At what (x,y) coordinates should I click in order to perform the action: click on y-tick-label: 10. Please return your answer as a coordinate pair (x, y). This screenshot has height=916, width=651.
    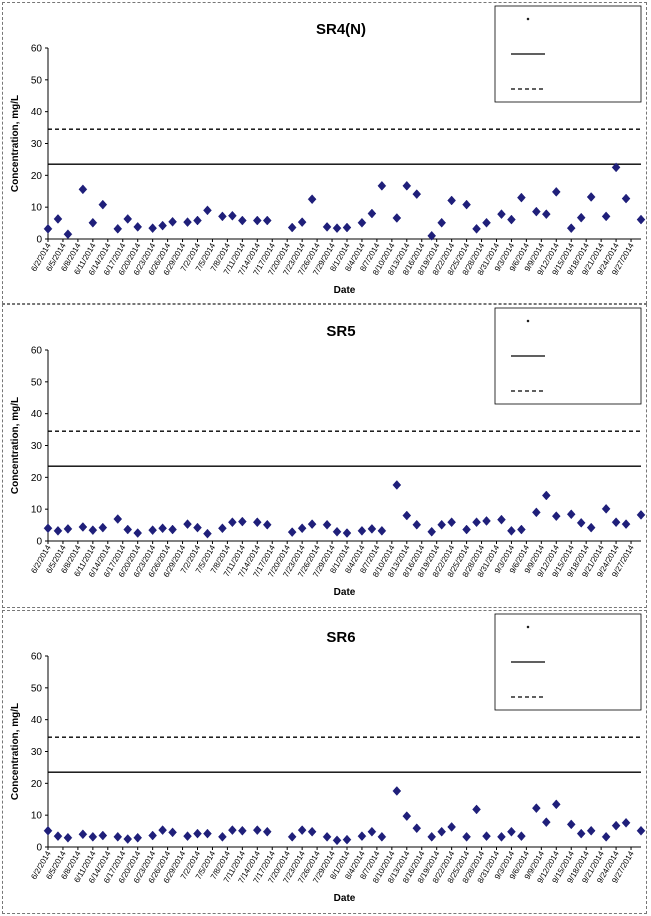
    Looking at the image, I should click on (37, 510).